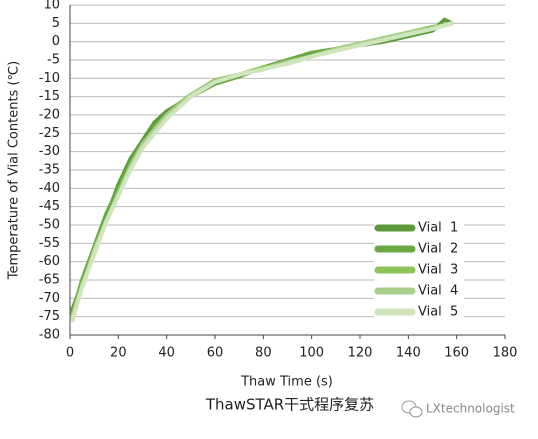 Image resolution: width=538 pixels, height=439 pixels. What do you see at coordinates (470, 409) in the screenshot?
I see `watermark: LXtechnologist` at bounding box center [470, 409].